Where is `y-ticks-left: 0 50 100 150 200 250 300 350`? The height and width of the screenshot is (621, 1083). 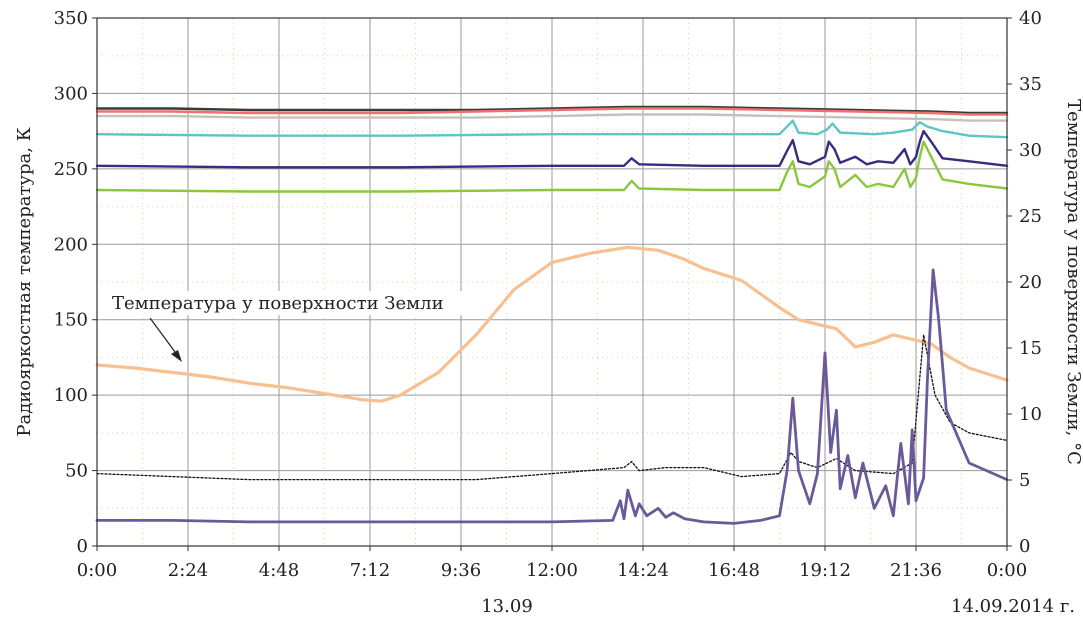 y-ticks-left: 0 50 100 150 200 250 300 350 is located at coordinates (75, 282).